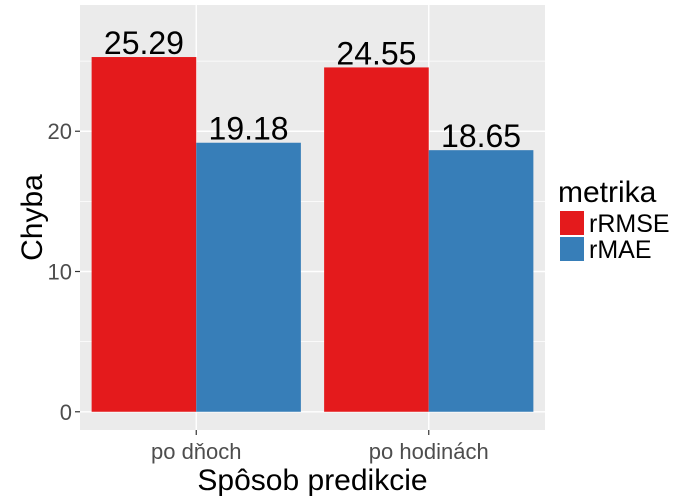  I want to click on data-label: 18.65, so click(481, 136).